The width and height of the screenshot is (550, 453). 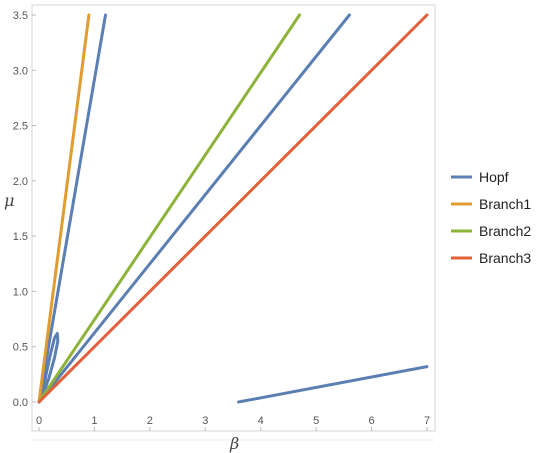 I want to click on x-tick-label: 0, so click(x=39, y=421).